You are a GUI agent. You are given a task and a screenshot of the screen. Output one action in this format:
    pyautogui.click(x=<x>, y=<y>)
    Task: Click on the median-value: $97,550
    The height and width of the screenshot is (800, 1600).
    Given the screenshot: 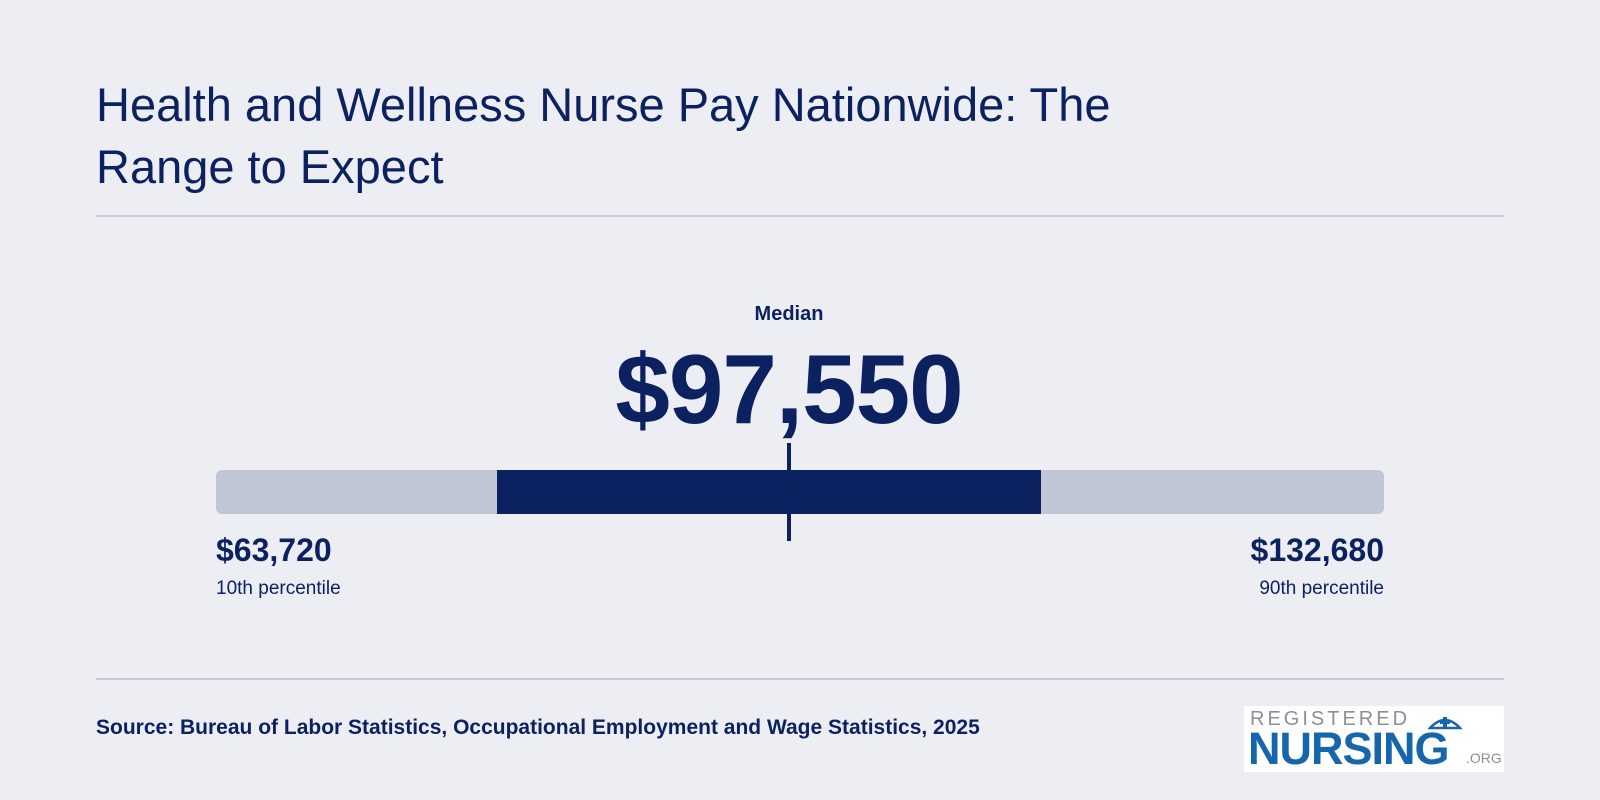 What is the action you would take?
    pyautogui.click(x=789, y=389)
    